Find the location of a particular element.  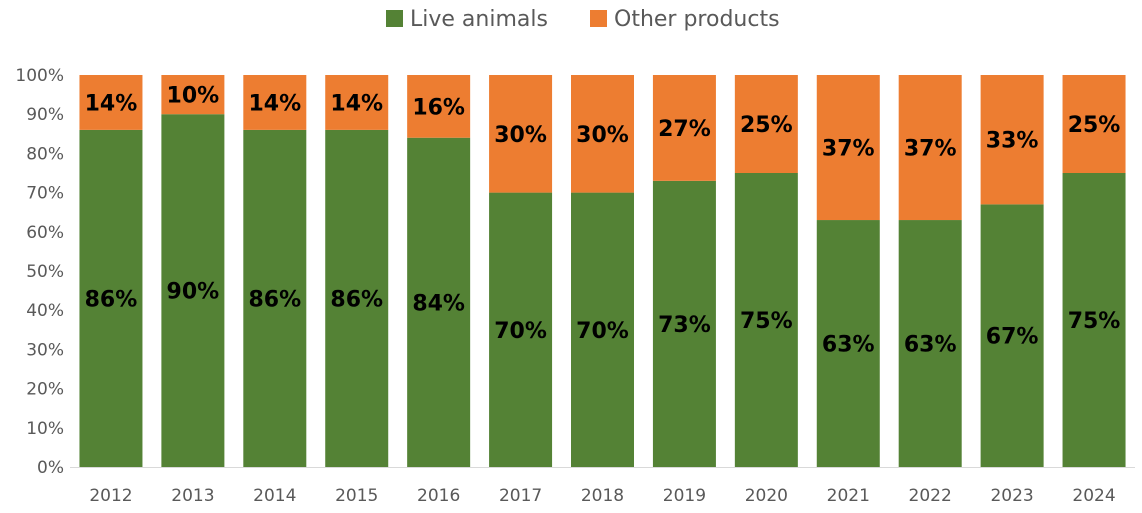

bar-live-animals-2012 is located at coordinates (111, 298).